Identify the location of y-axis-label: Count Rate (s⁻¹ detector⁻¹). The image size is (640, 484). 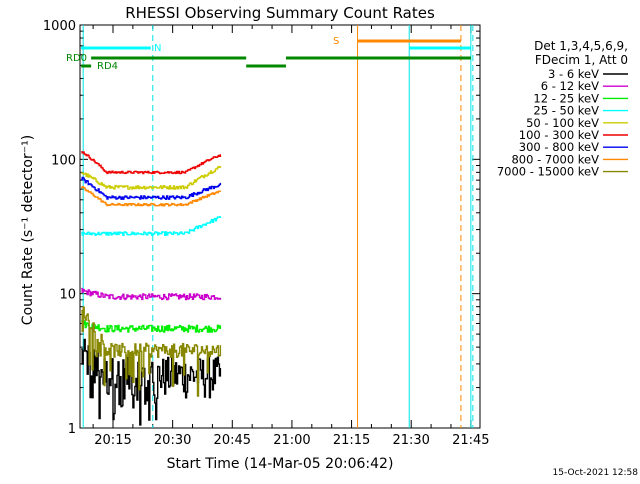
(28, 230).